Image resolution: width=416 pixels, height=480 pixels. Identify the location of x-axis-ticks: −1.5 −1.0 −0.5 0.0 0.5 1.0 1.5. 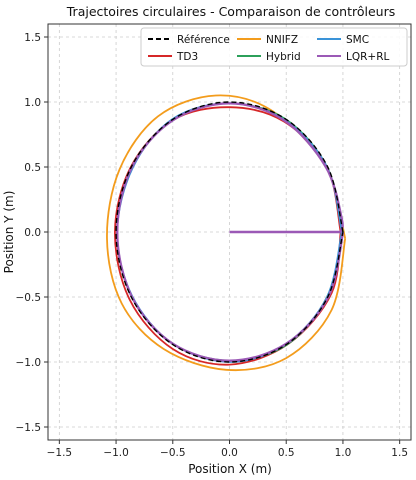
(227, 449).